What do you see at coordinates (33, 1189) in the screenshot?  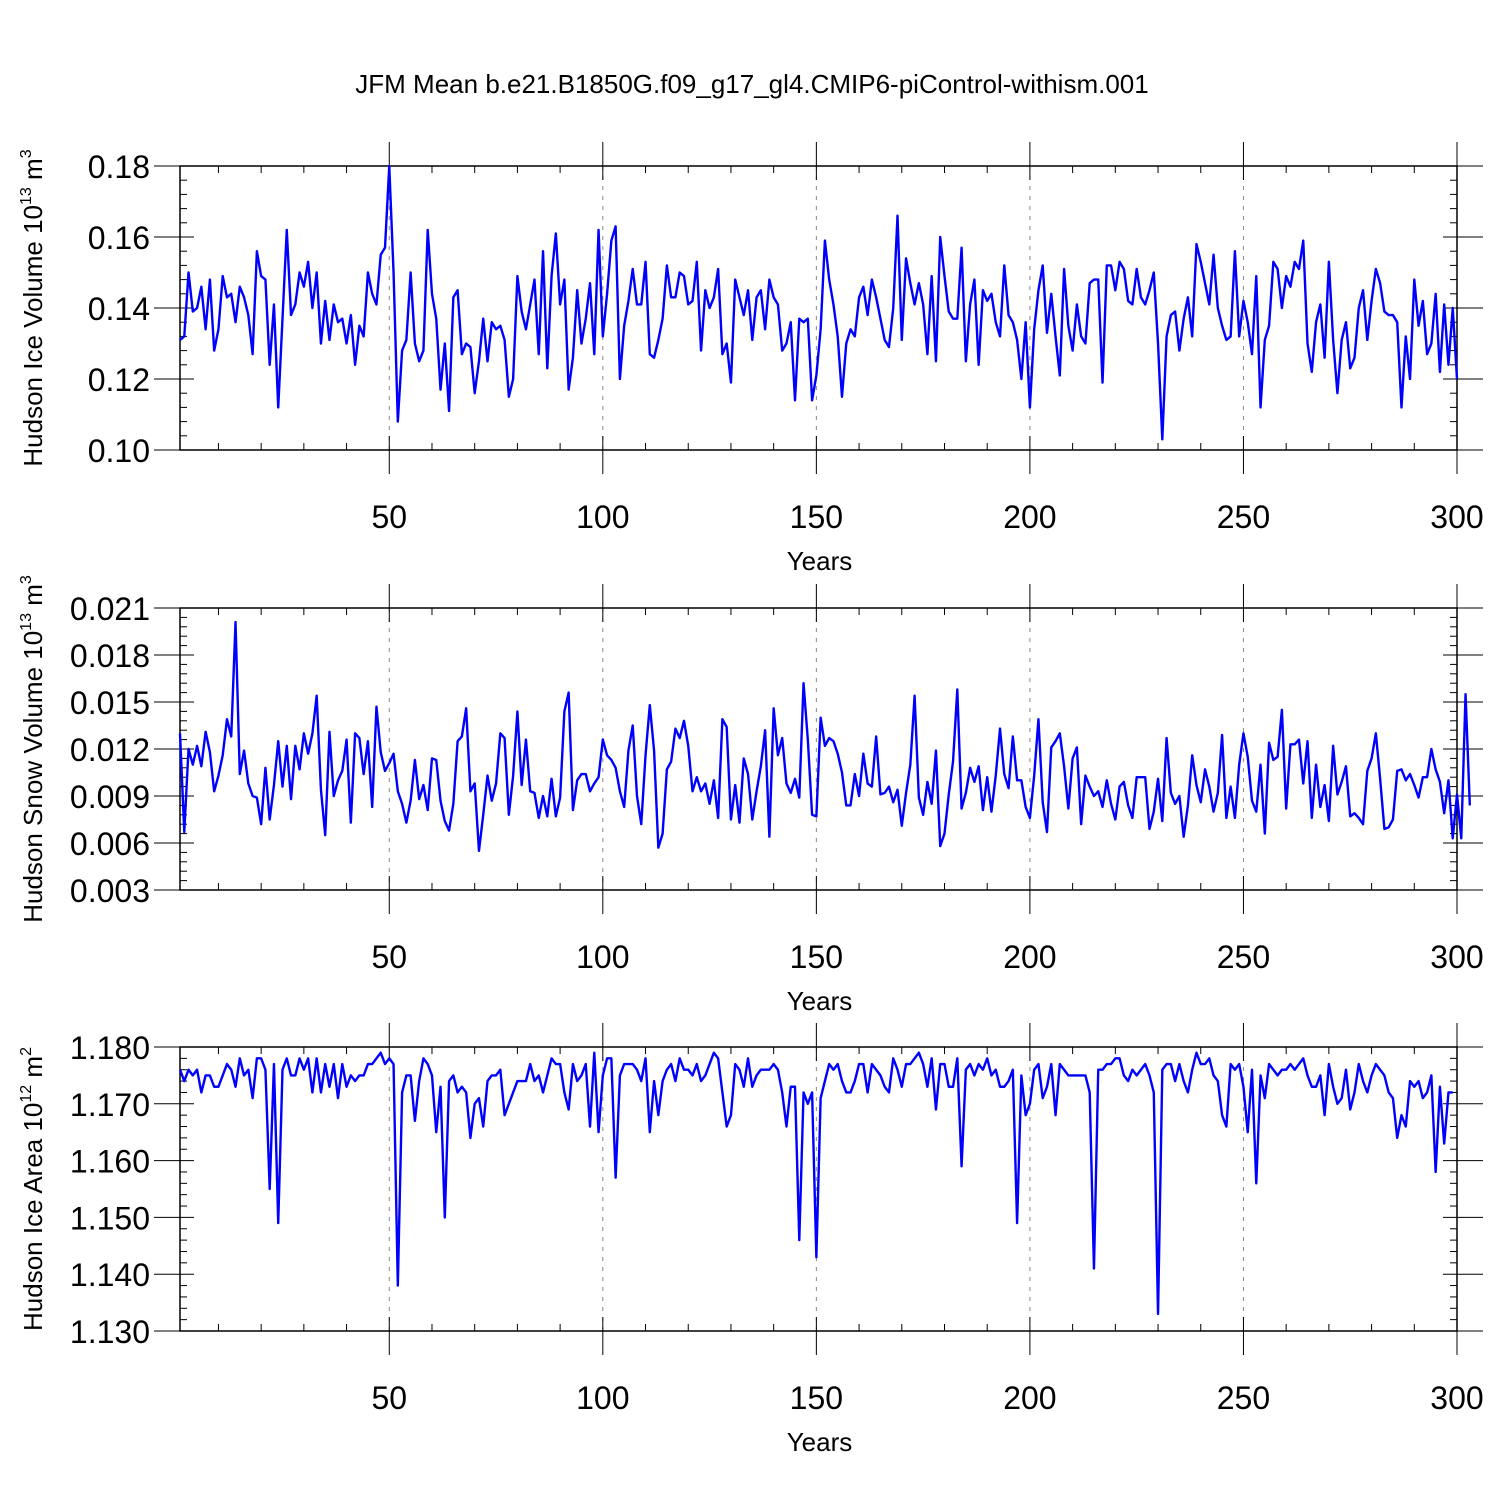 I see `y-axis-label: Hudson Ice Area 1012 m2` at bounding box center [33, 1189].